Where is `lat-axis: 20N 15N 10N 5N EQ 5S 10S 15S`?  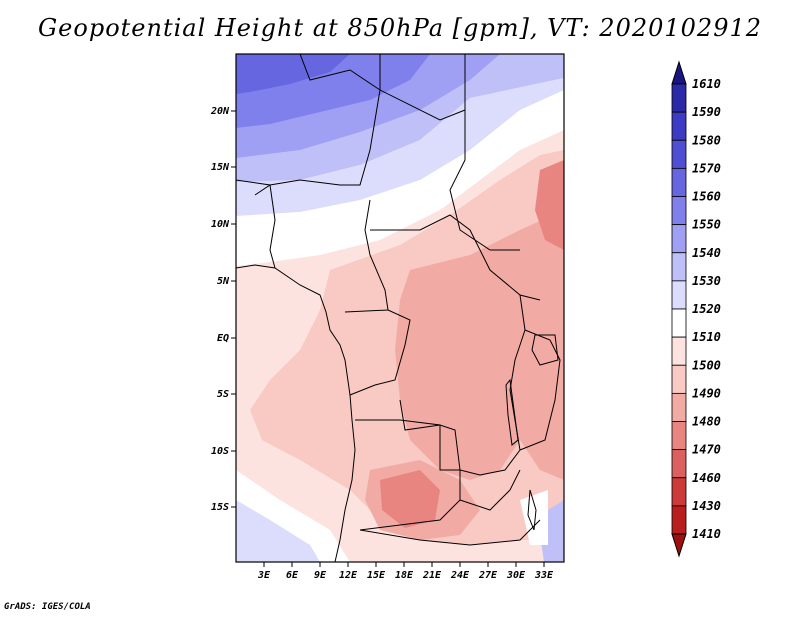
lat-axis: 20N 15N 10N 5N EQ 5S 10S 15S is located at coordinates (223, 309).